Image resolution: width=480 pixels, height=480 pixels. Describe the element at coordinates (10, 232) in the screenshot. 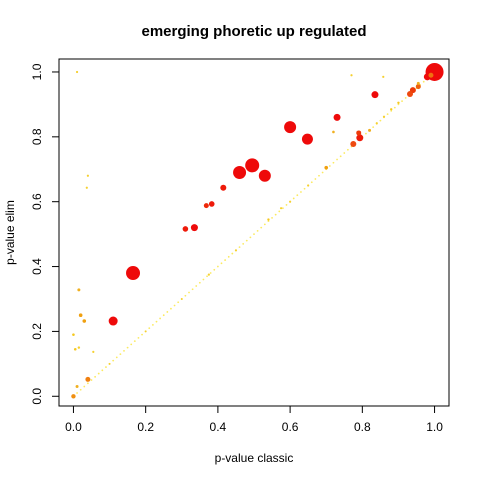

I see `y-axis-label: p-value elim` at that location.